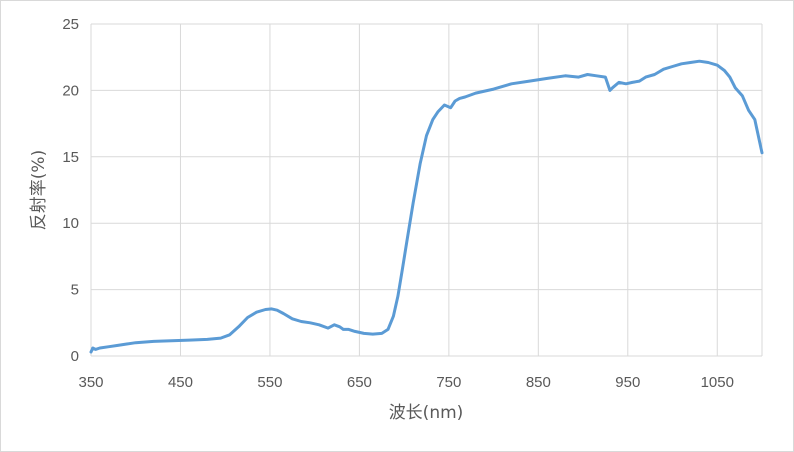 The image size is (794, 452). What do you see at coordinates (70, 223) in the screenshot?
I see `y-tick-label: 10` at bounding box center [70, 223].